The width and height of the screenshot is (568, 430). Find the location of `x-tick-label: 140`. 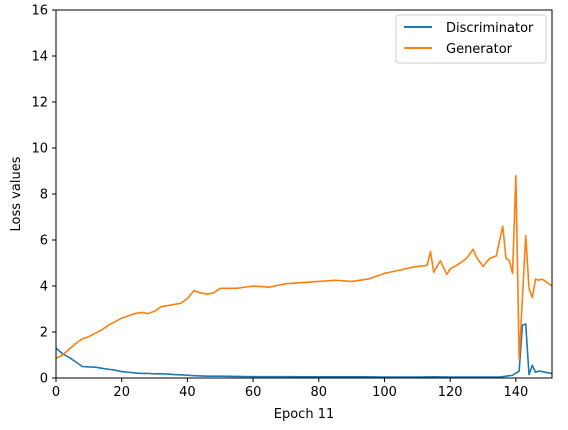

x-tick-label: 140 is located at coordinates (515, 392).